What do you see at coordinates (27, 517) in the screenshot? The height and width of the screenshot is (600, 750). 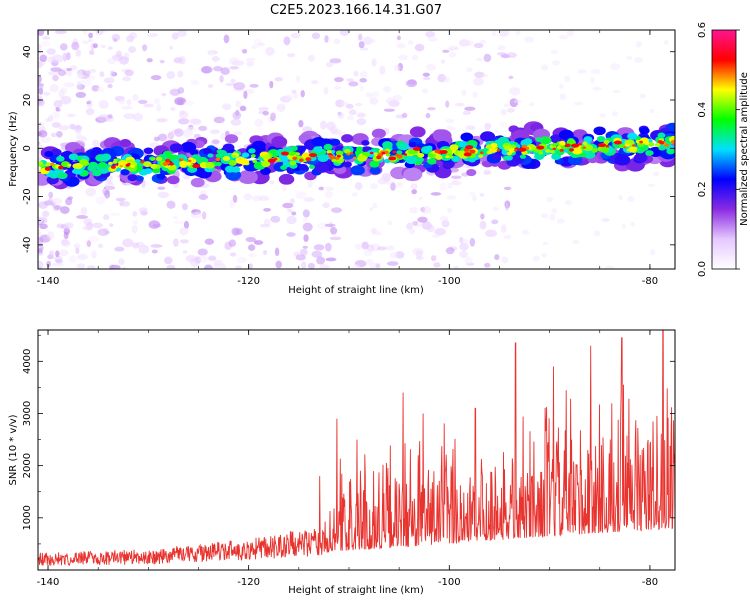 I see `snr-ytick-label: 1000` at bounding box center [27, 517].